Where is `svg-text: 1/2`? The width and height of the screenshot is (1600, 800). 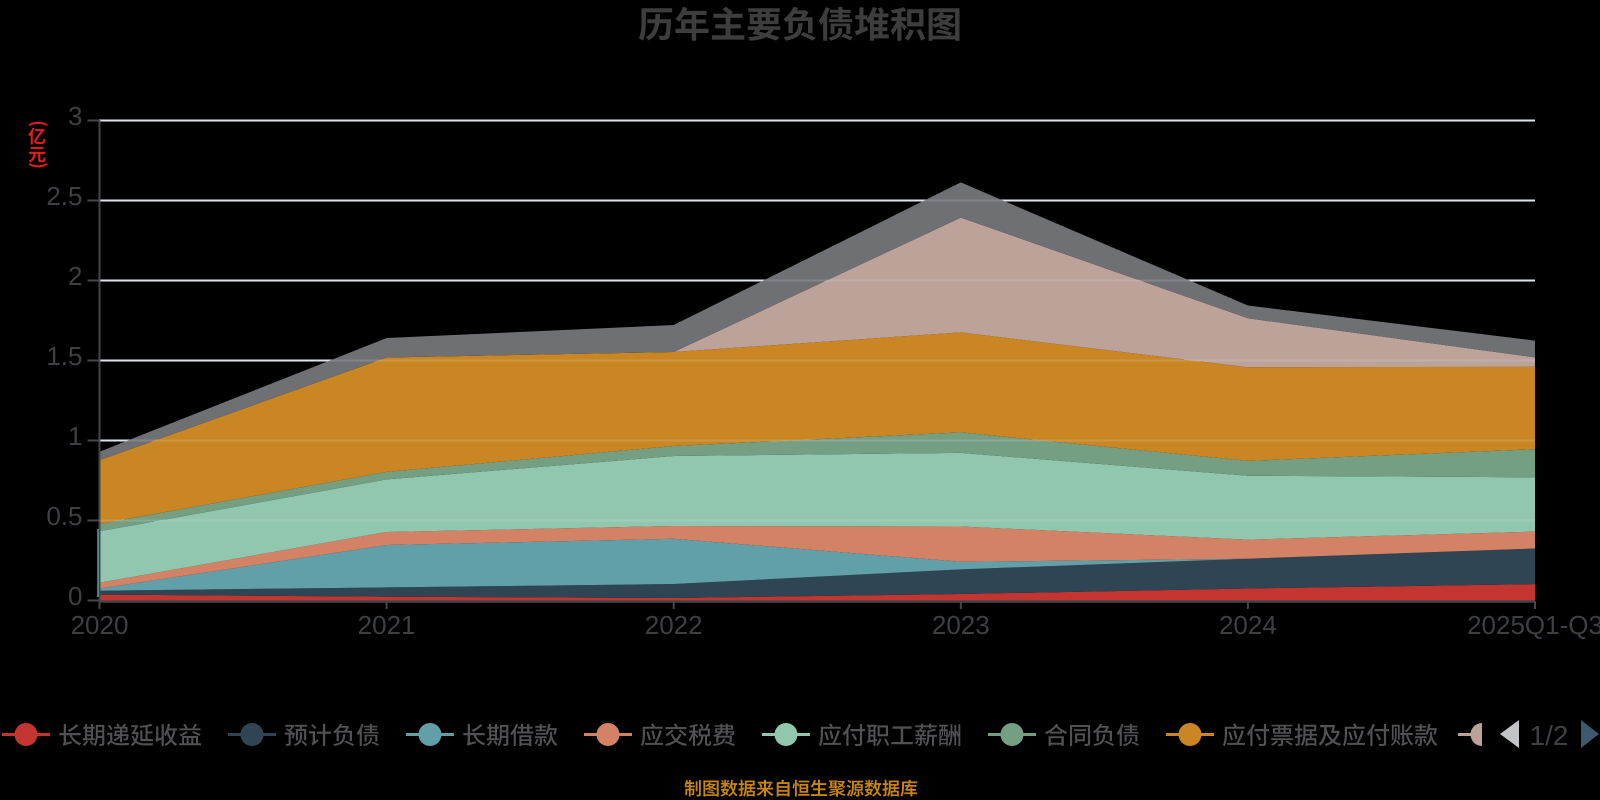
svg-text: 1/2 is located at coordinates (1549, 735).